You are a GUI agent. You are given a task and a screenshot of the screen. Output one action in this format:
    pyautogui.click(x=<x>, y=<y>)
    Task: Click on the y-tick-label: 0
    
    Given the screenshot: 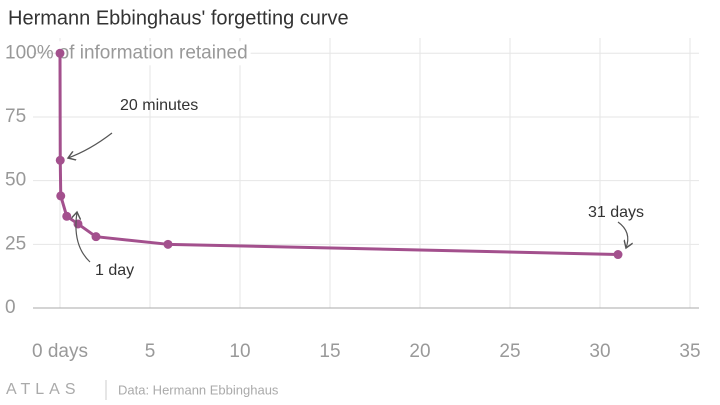 What is the action you would take?
    pyautogui.click(x=10, y=307)
    